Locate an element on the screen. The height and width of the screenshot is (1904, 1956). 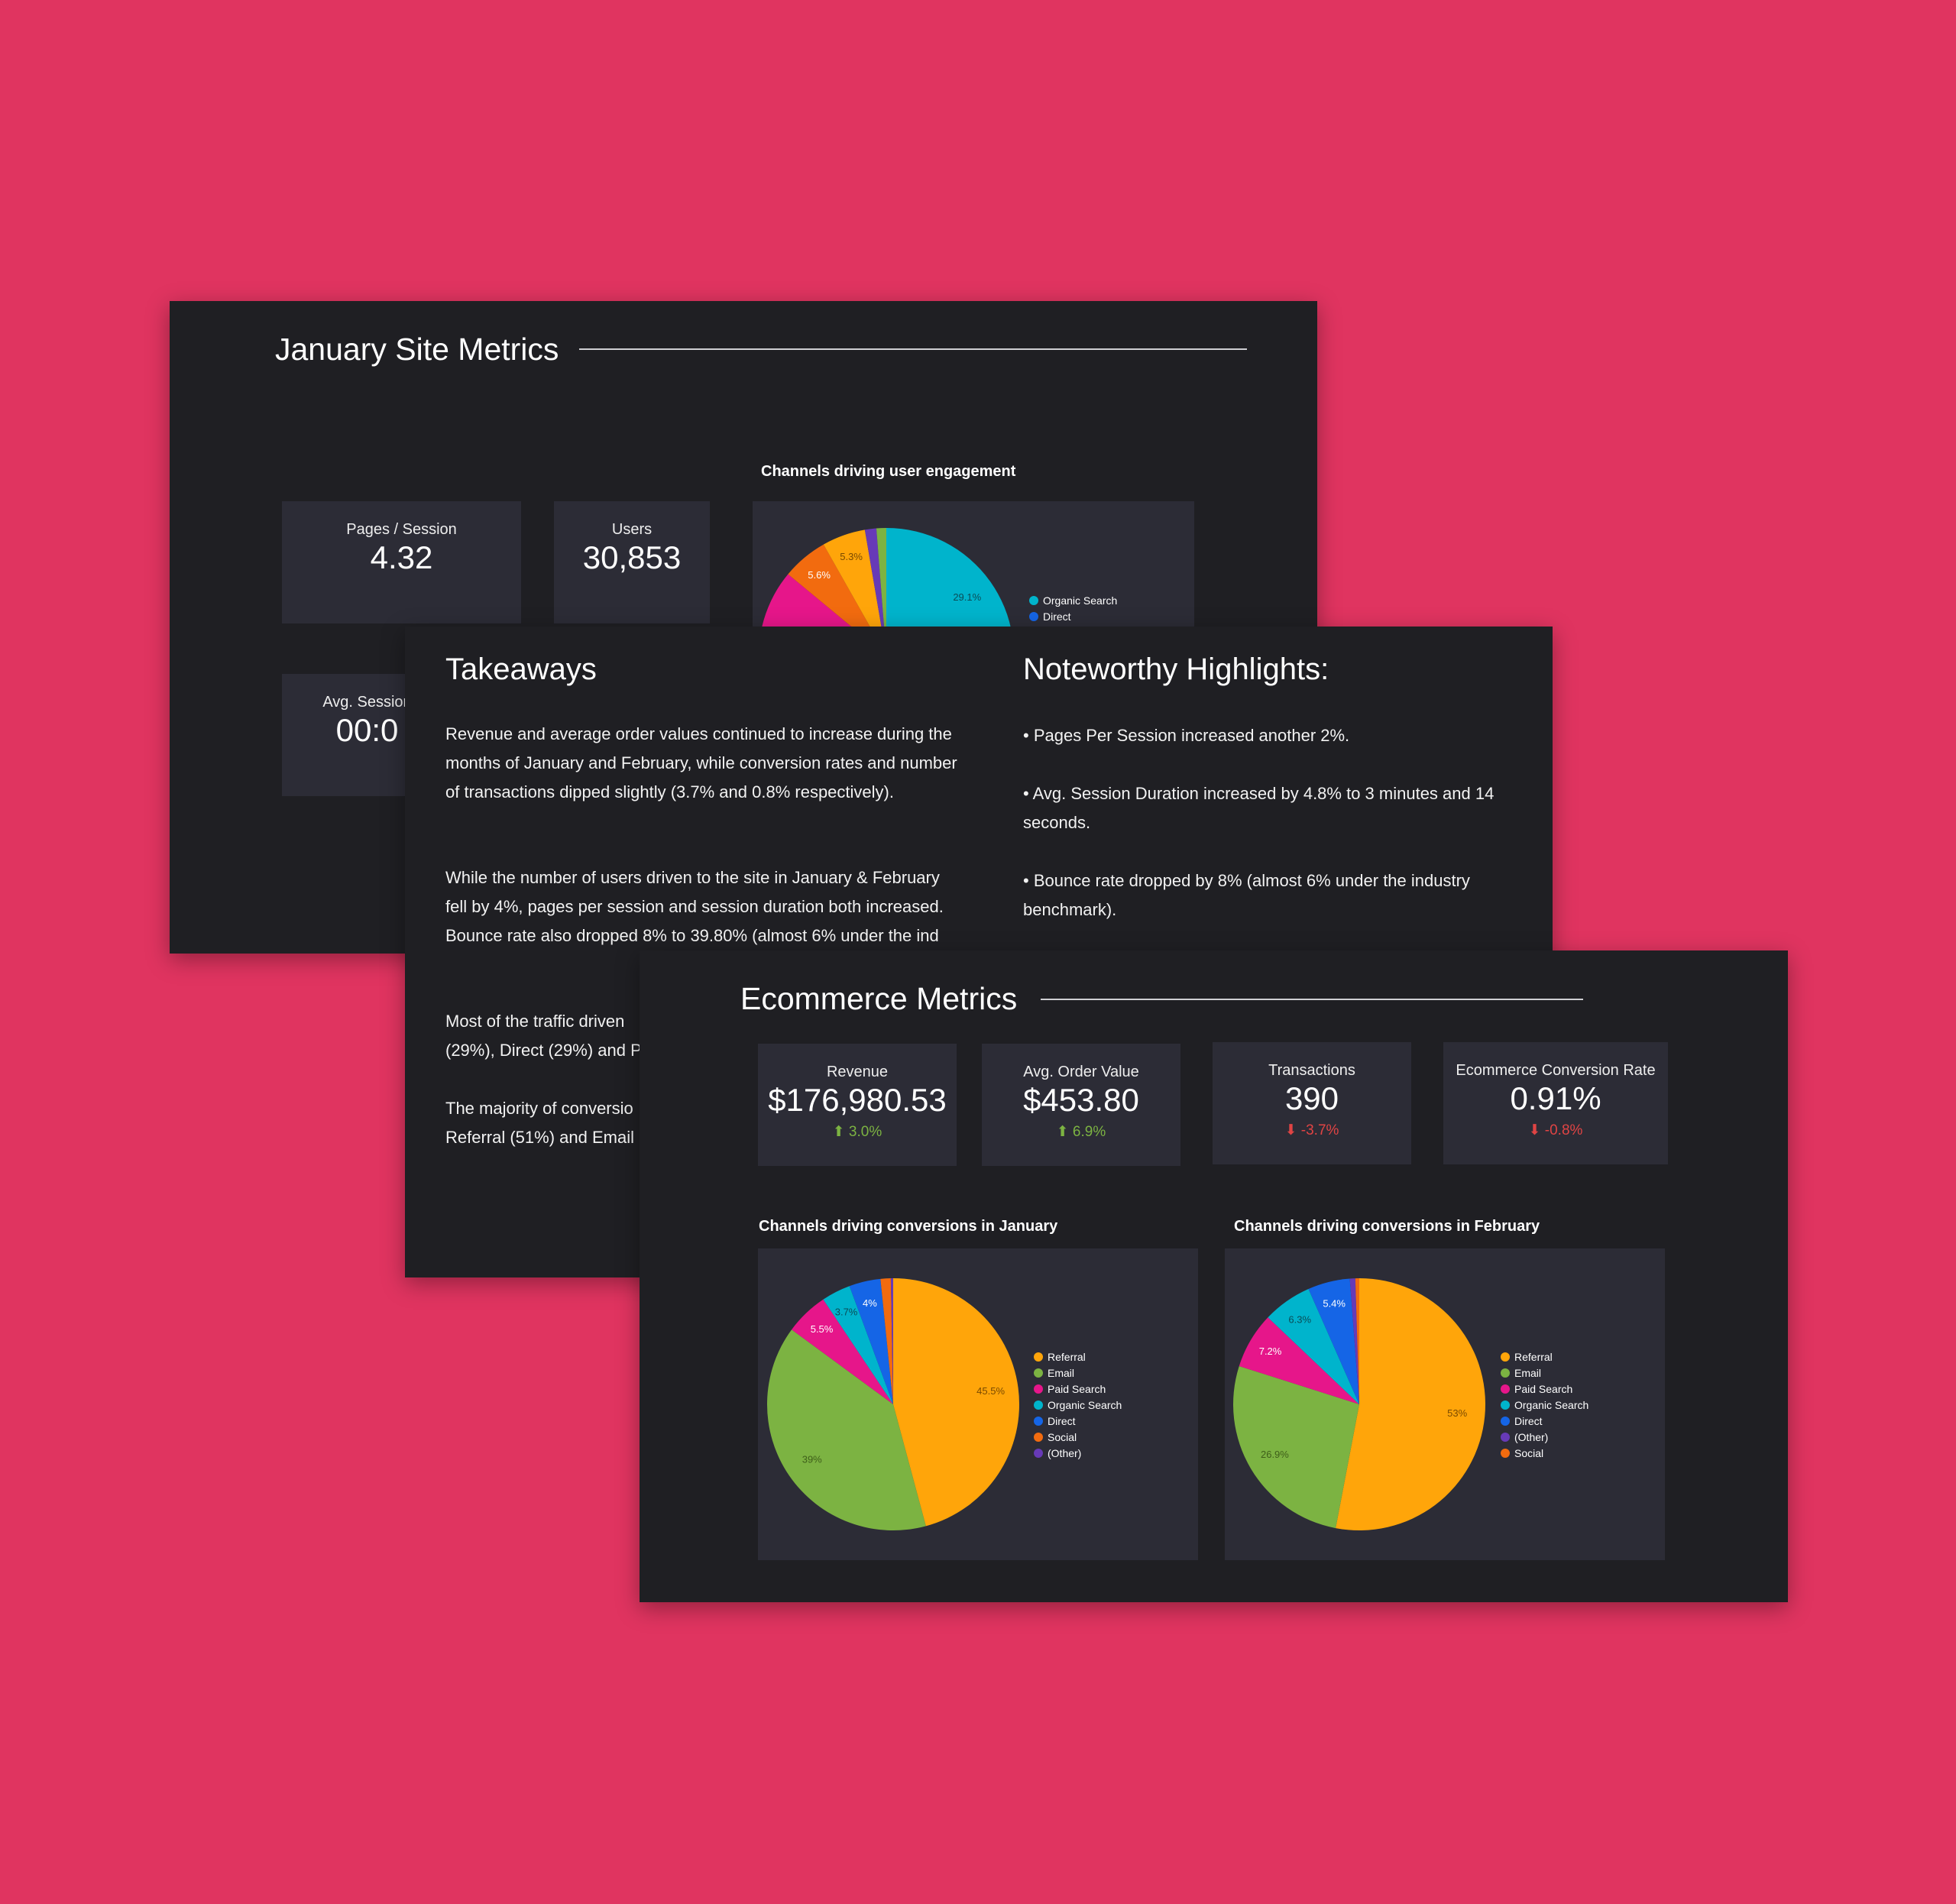
slice-value-label: 3.7% is located at coordinates (846, 1311).